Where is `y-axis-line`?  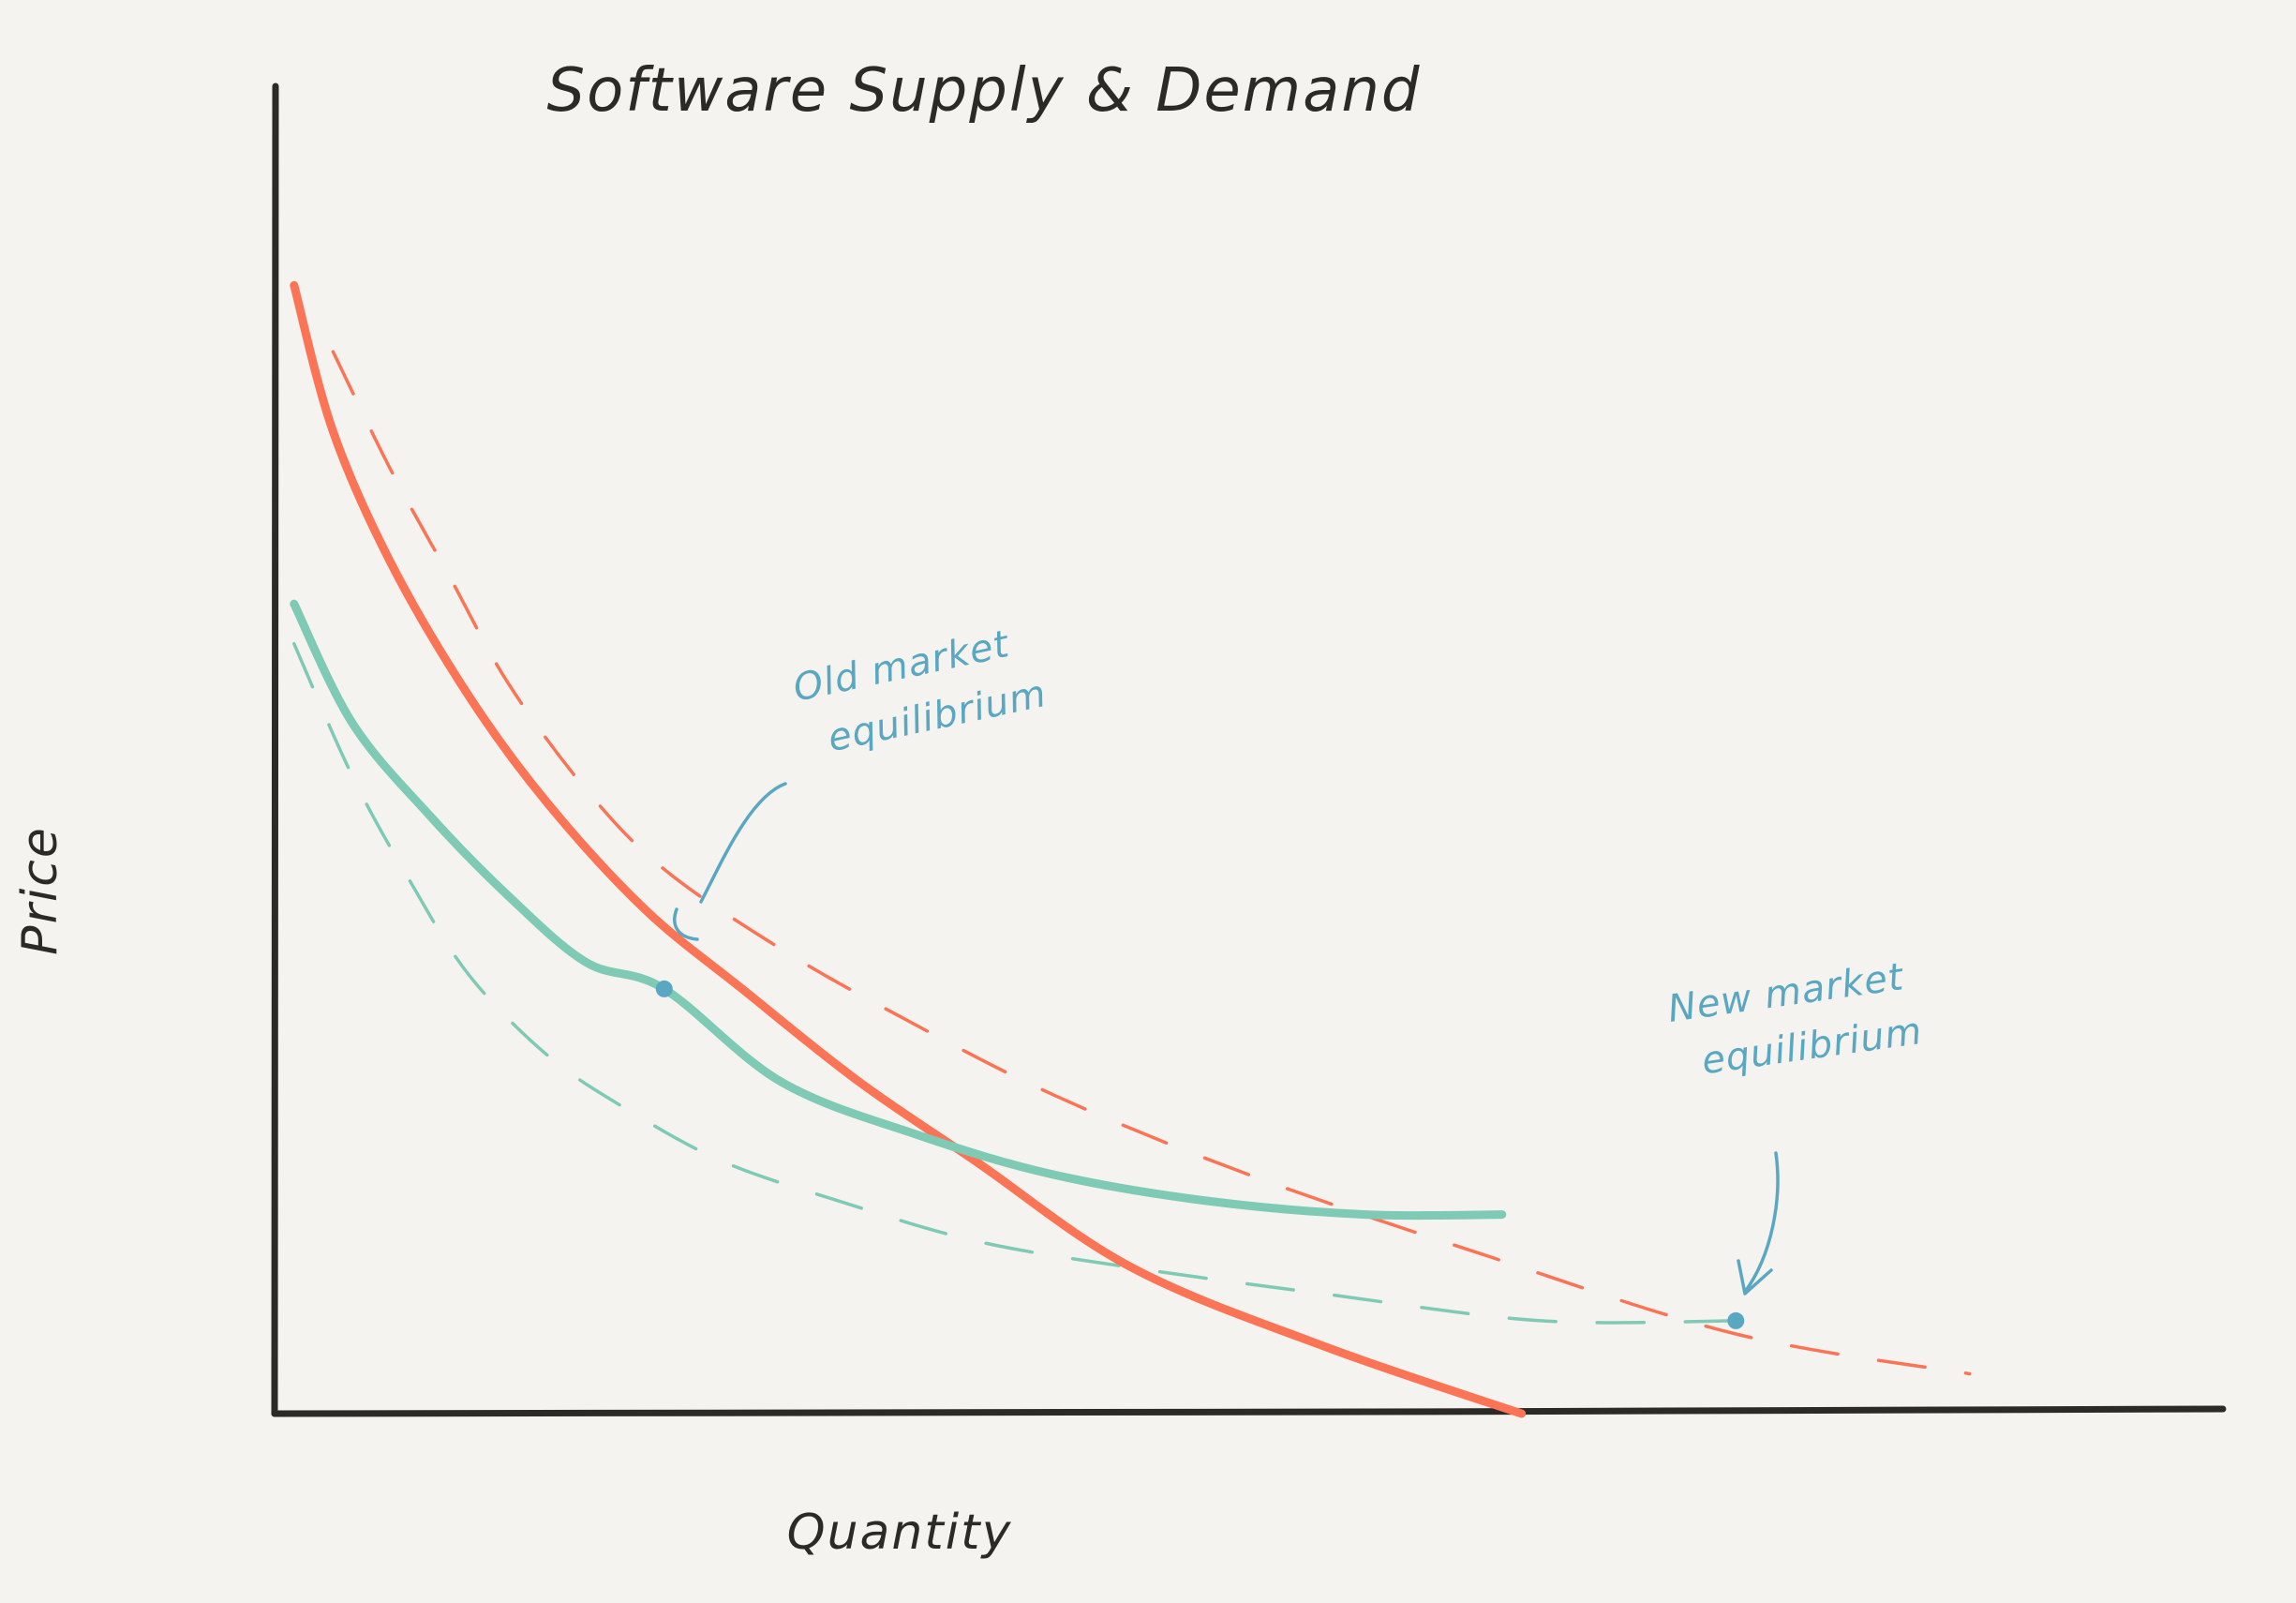 y-axis-line is located at coordinates (275, 749).